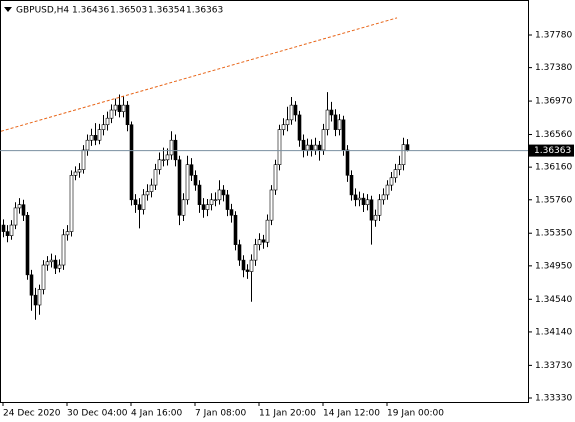  I want to click on y-tick-label: 1.34540, so click(553, 300).